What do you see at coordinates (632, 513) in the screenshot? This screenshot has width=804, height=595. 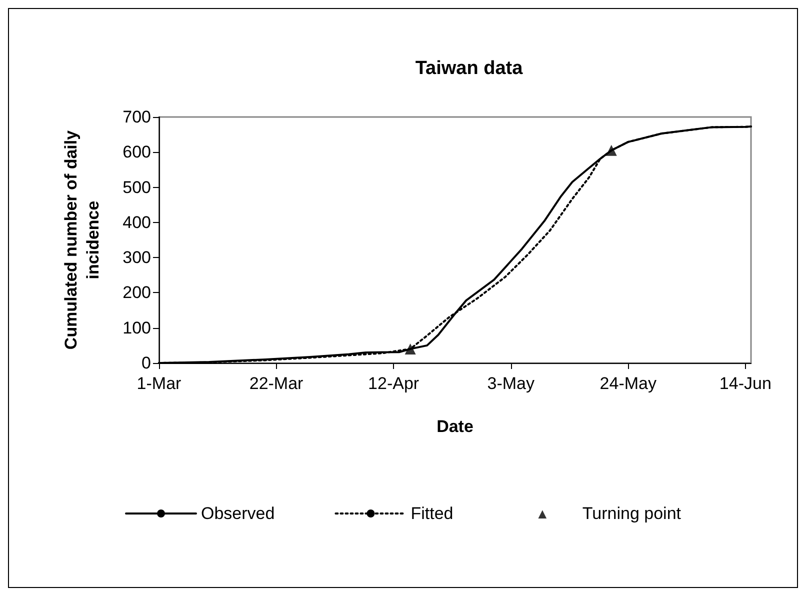 I see `legend-label: Turning point` at bounding box center [632, 513].